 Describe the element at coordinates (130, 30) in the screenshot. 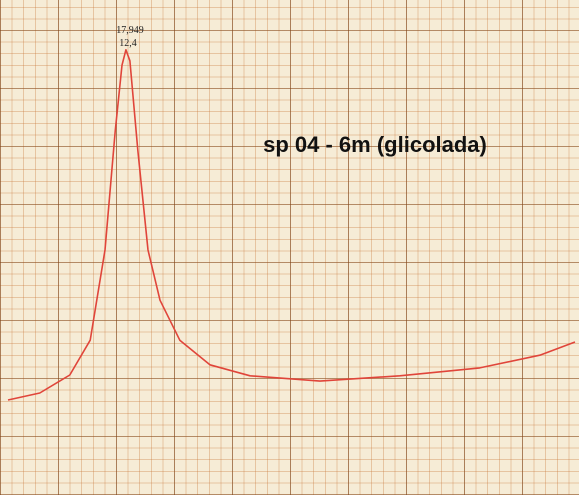

I see `peak-annotation: 17,949` at that location.